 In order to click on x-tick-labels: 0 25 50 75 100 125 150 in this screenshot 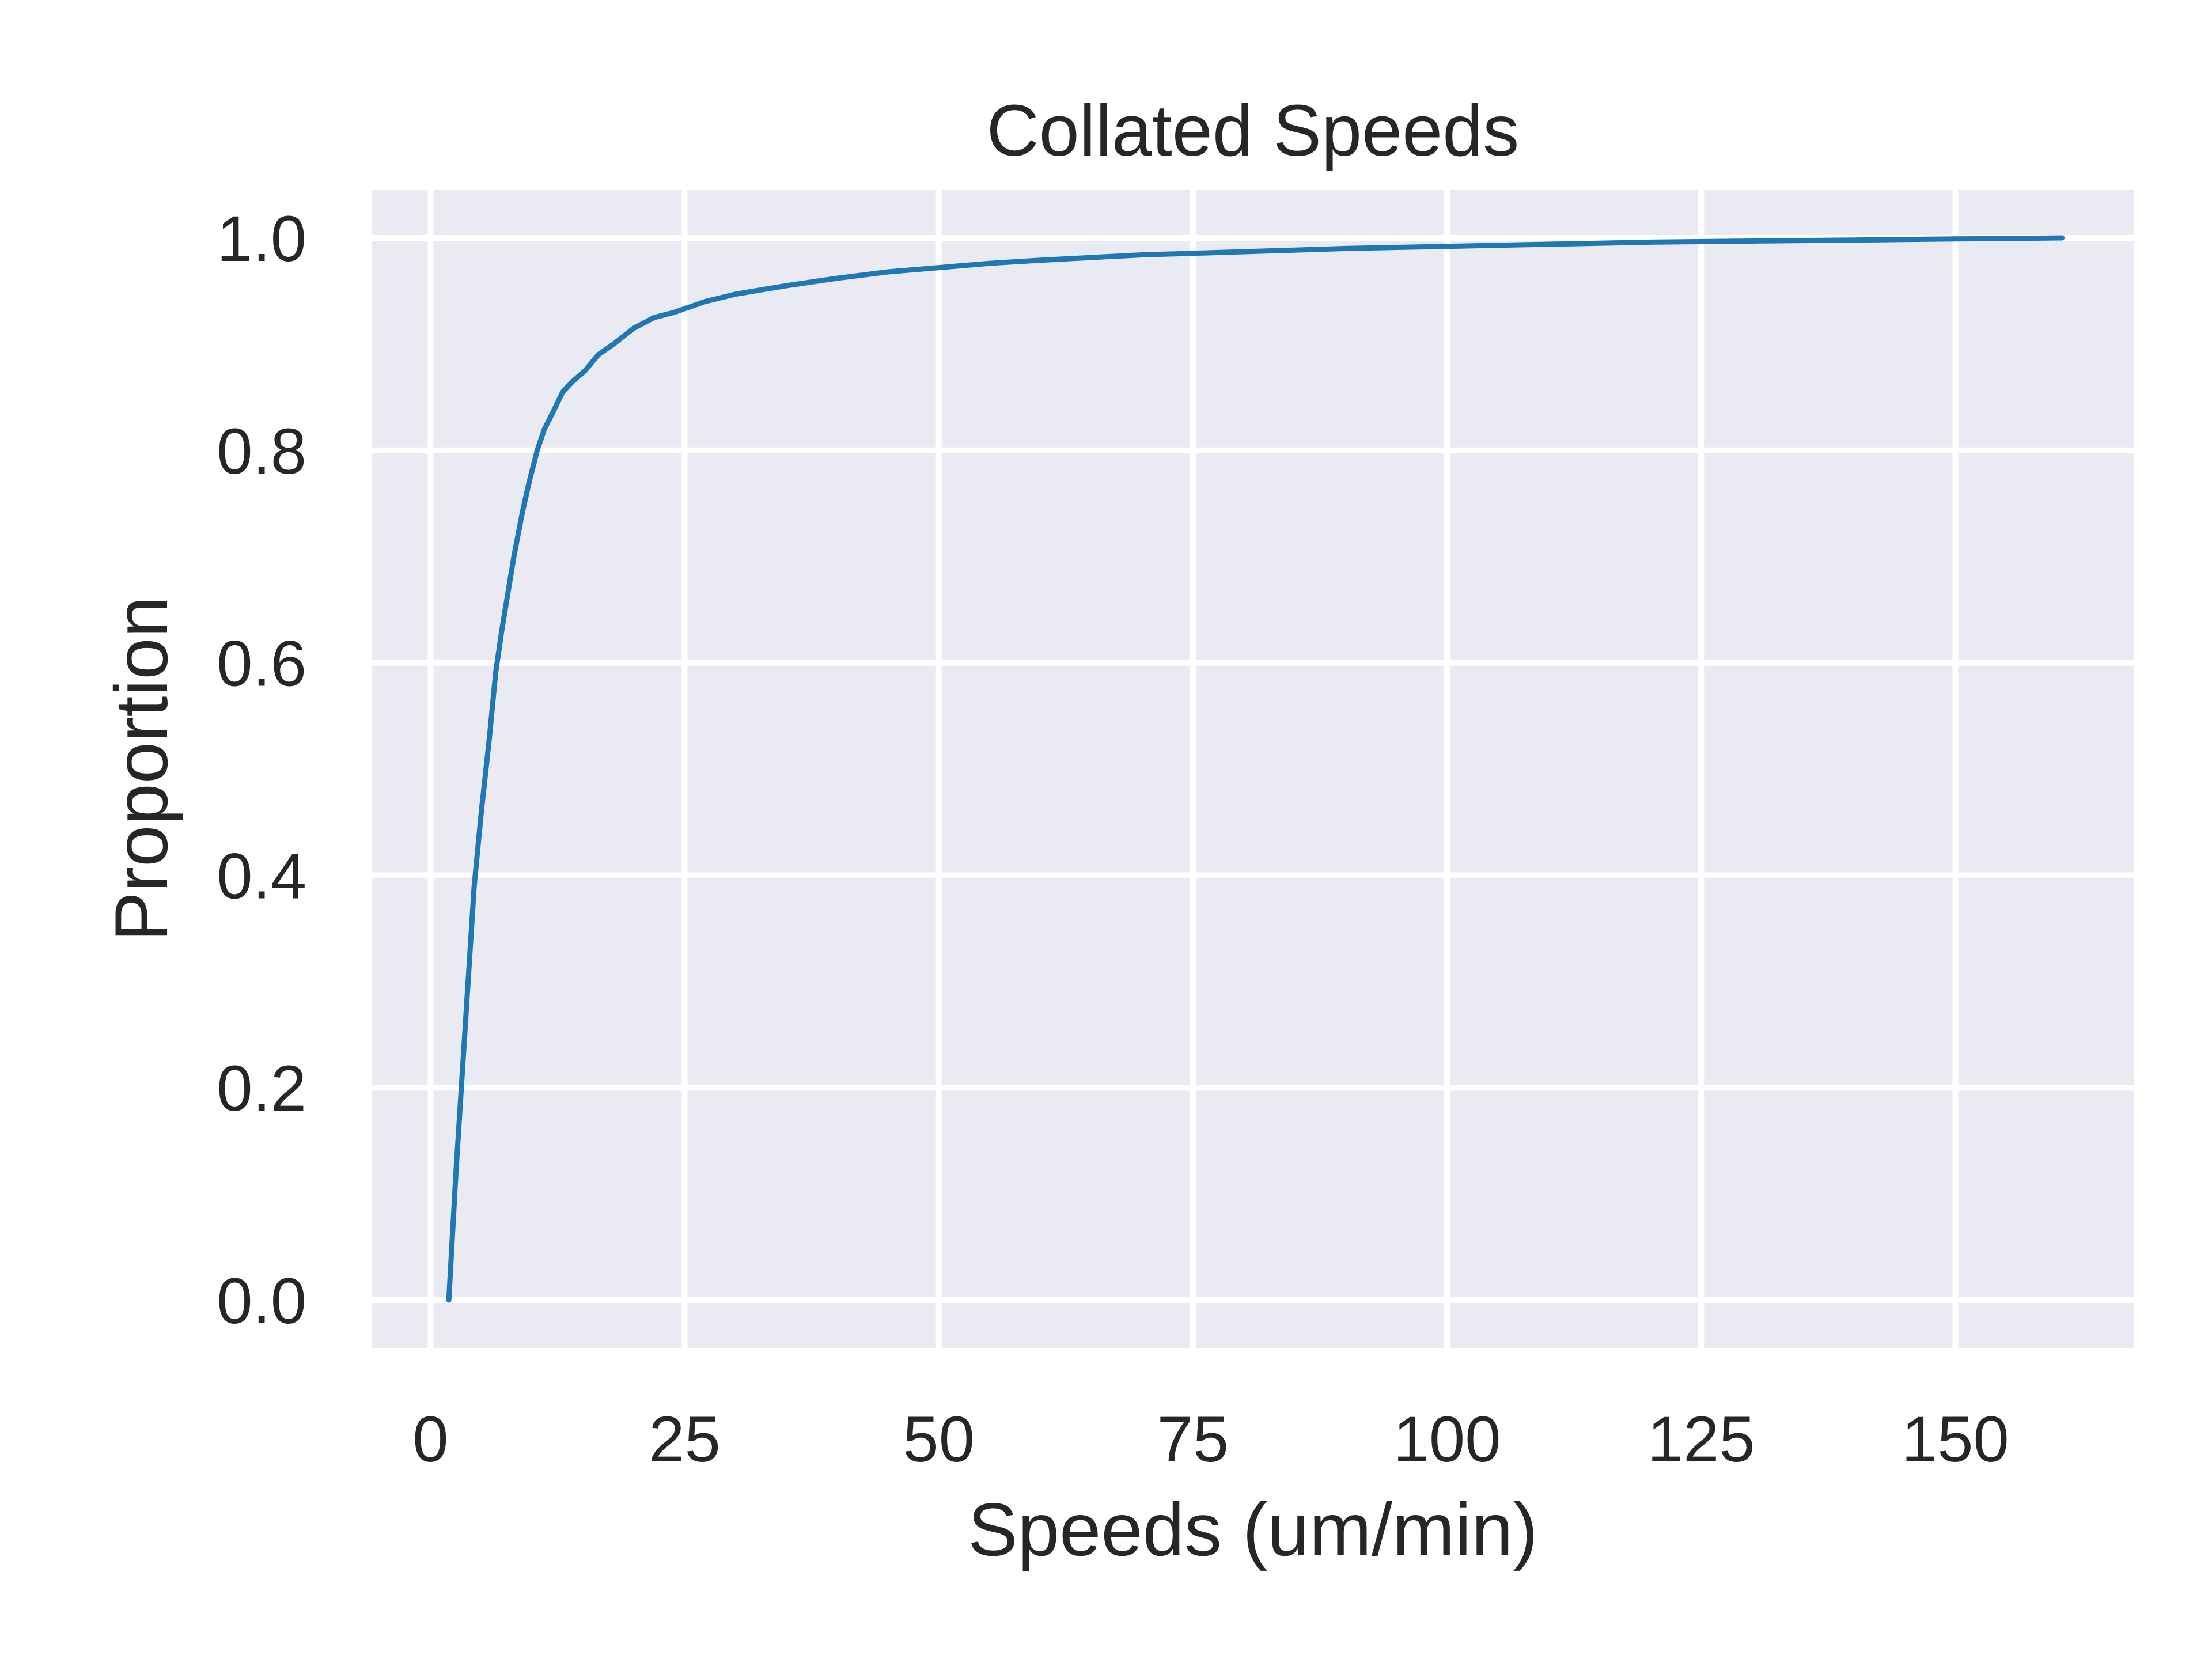, I will do `click(1210, 1439)`.